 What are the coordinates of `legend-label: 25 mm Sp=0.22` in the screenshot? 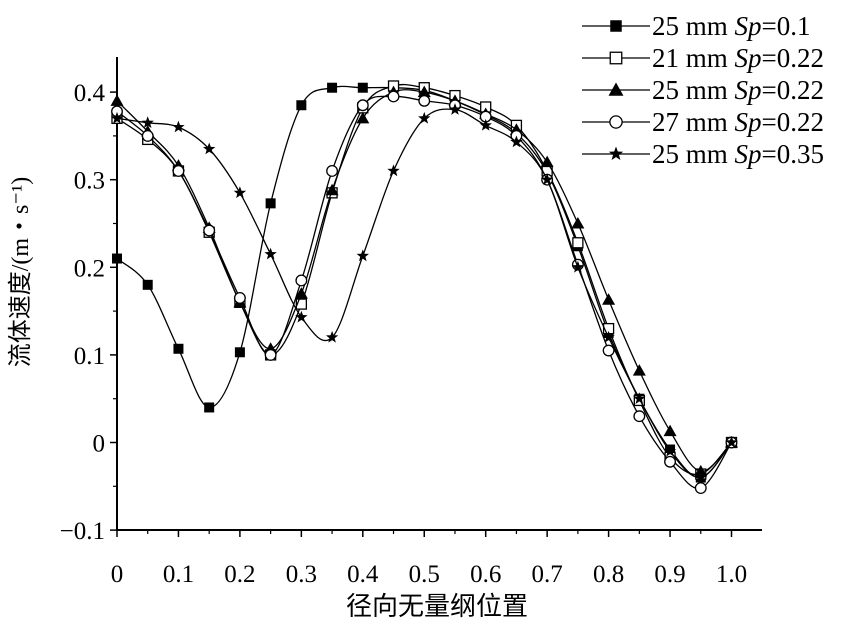 It's located at (738, 90).